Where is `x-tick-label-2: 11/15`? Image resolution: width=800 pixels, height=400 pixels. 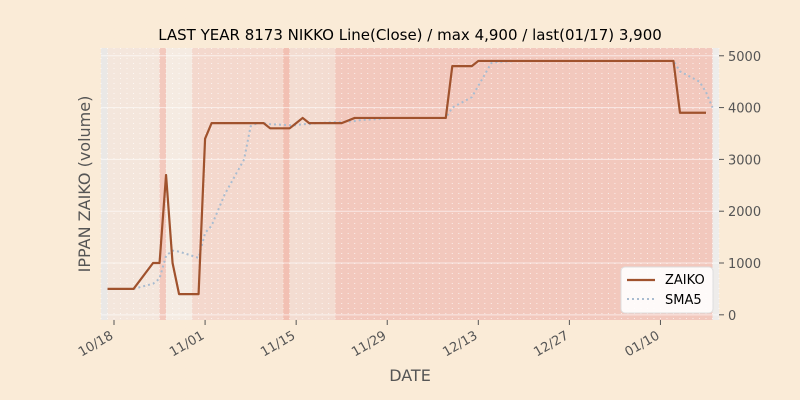
x-tick-label-2: 11/15 is located at coordinates (278, 344).